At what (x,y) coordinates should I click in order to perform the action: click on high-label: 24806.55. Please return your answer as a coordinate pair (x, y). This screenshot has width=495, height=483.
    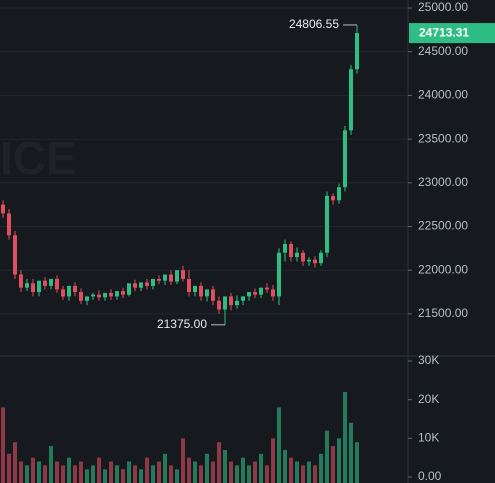
    Looking at the image, I should click on (314, 24).